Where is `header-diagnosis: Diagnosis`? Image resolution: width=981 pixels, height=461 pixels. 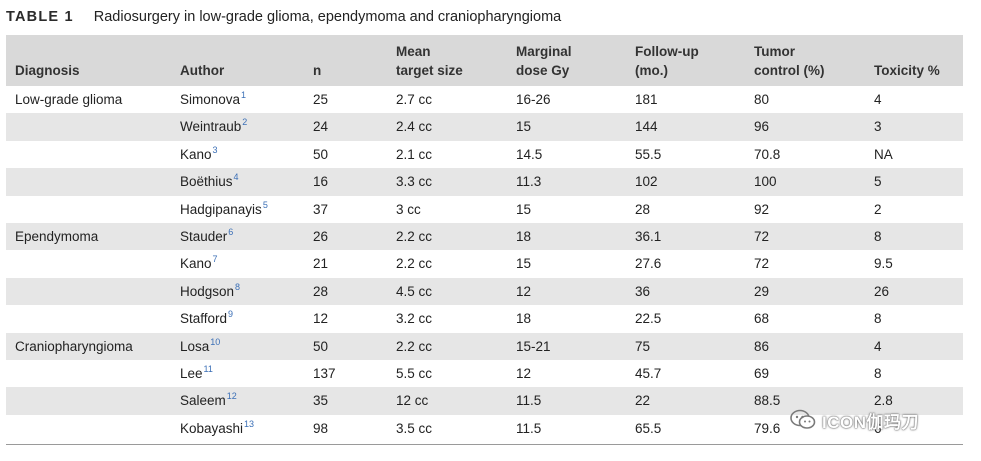
header-diagnosis: Diagnosis is located at coordinates (47, 70).